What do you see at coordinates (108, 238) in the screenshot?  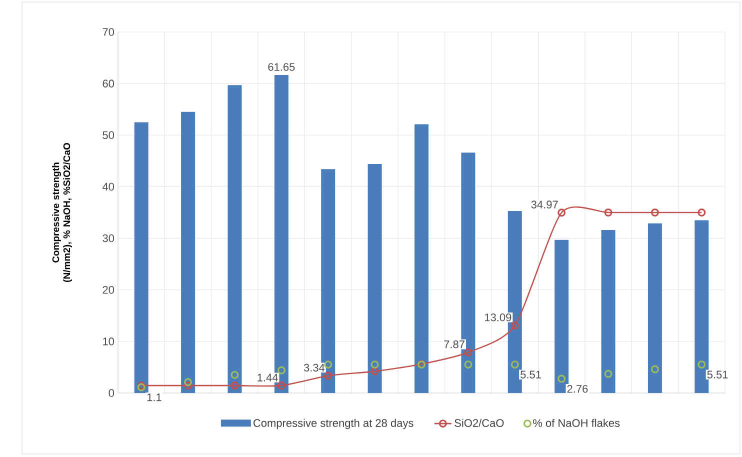 I see `y-tick-label: 30` at bounding box center [108, 238].